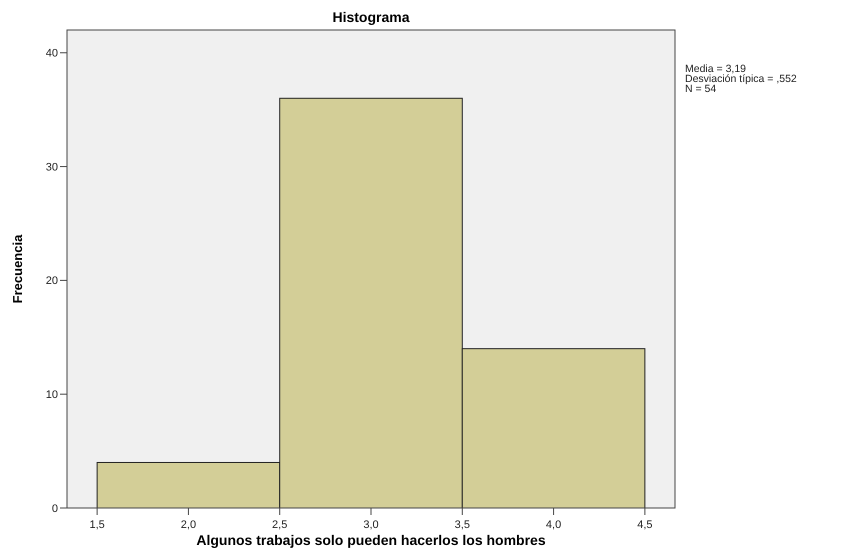  What do you see at coordinates (52, 395) in the screenshot?
I see `y-tick-label: 10` at bounding box center [52, 395].